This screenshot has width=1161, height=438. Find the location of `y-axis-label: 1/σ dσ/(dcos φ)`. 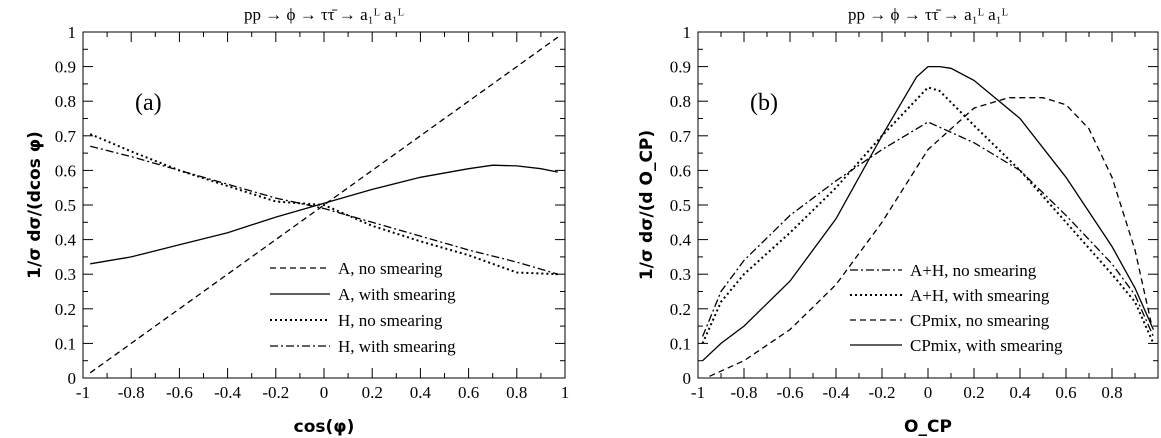

y-axis-label: 1/σ dσ/(dcos φ) is located at coordinates (35, 205).